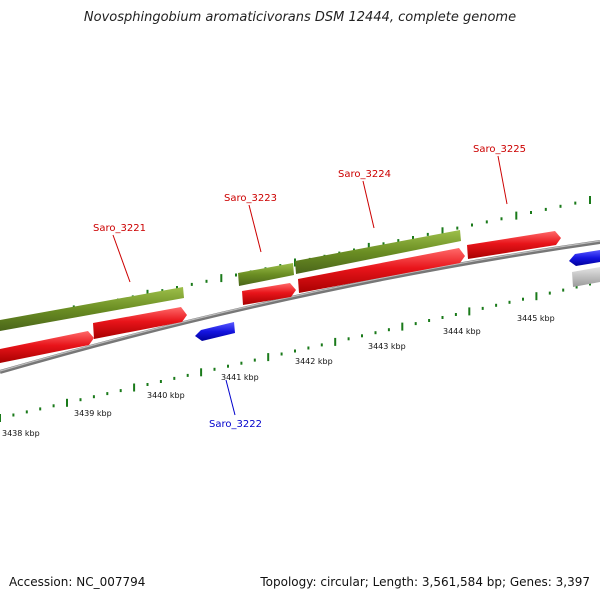  What do you see at coordinates (364, 174) in the screenshot?
I see `gene-label: Saro_3224` at bounding box center [364, 174].